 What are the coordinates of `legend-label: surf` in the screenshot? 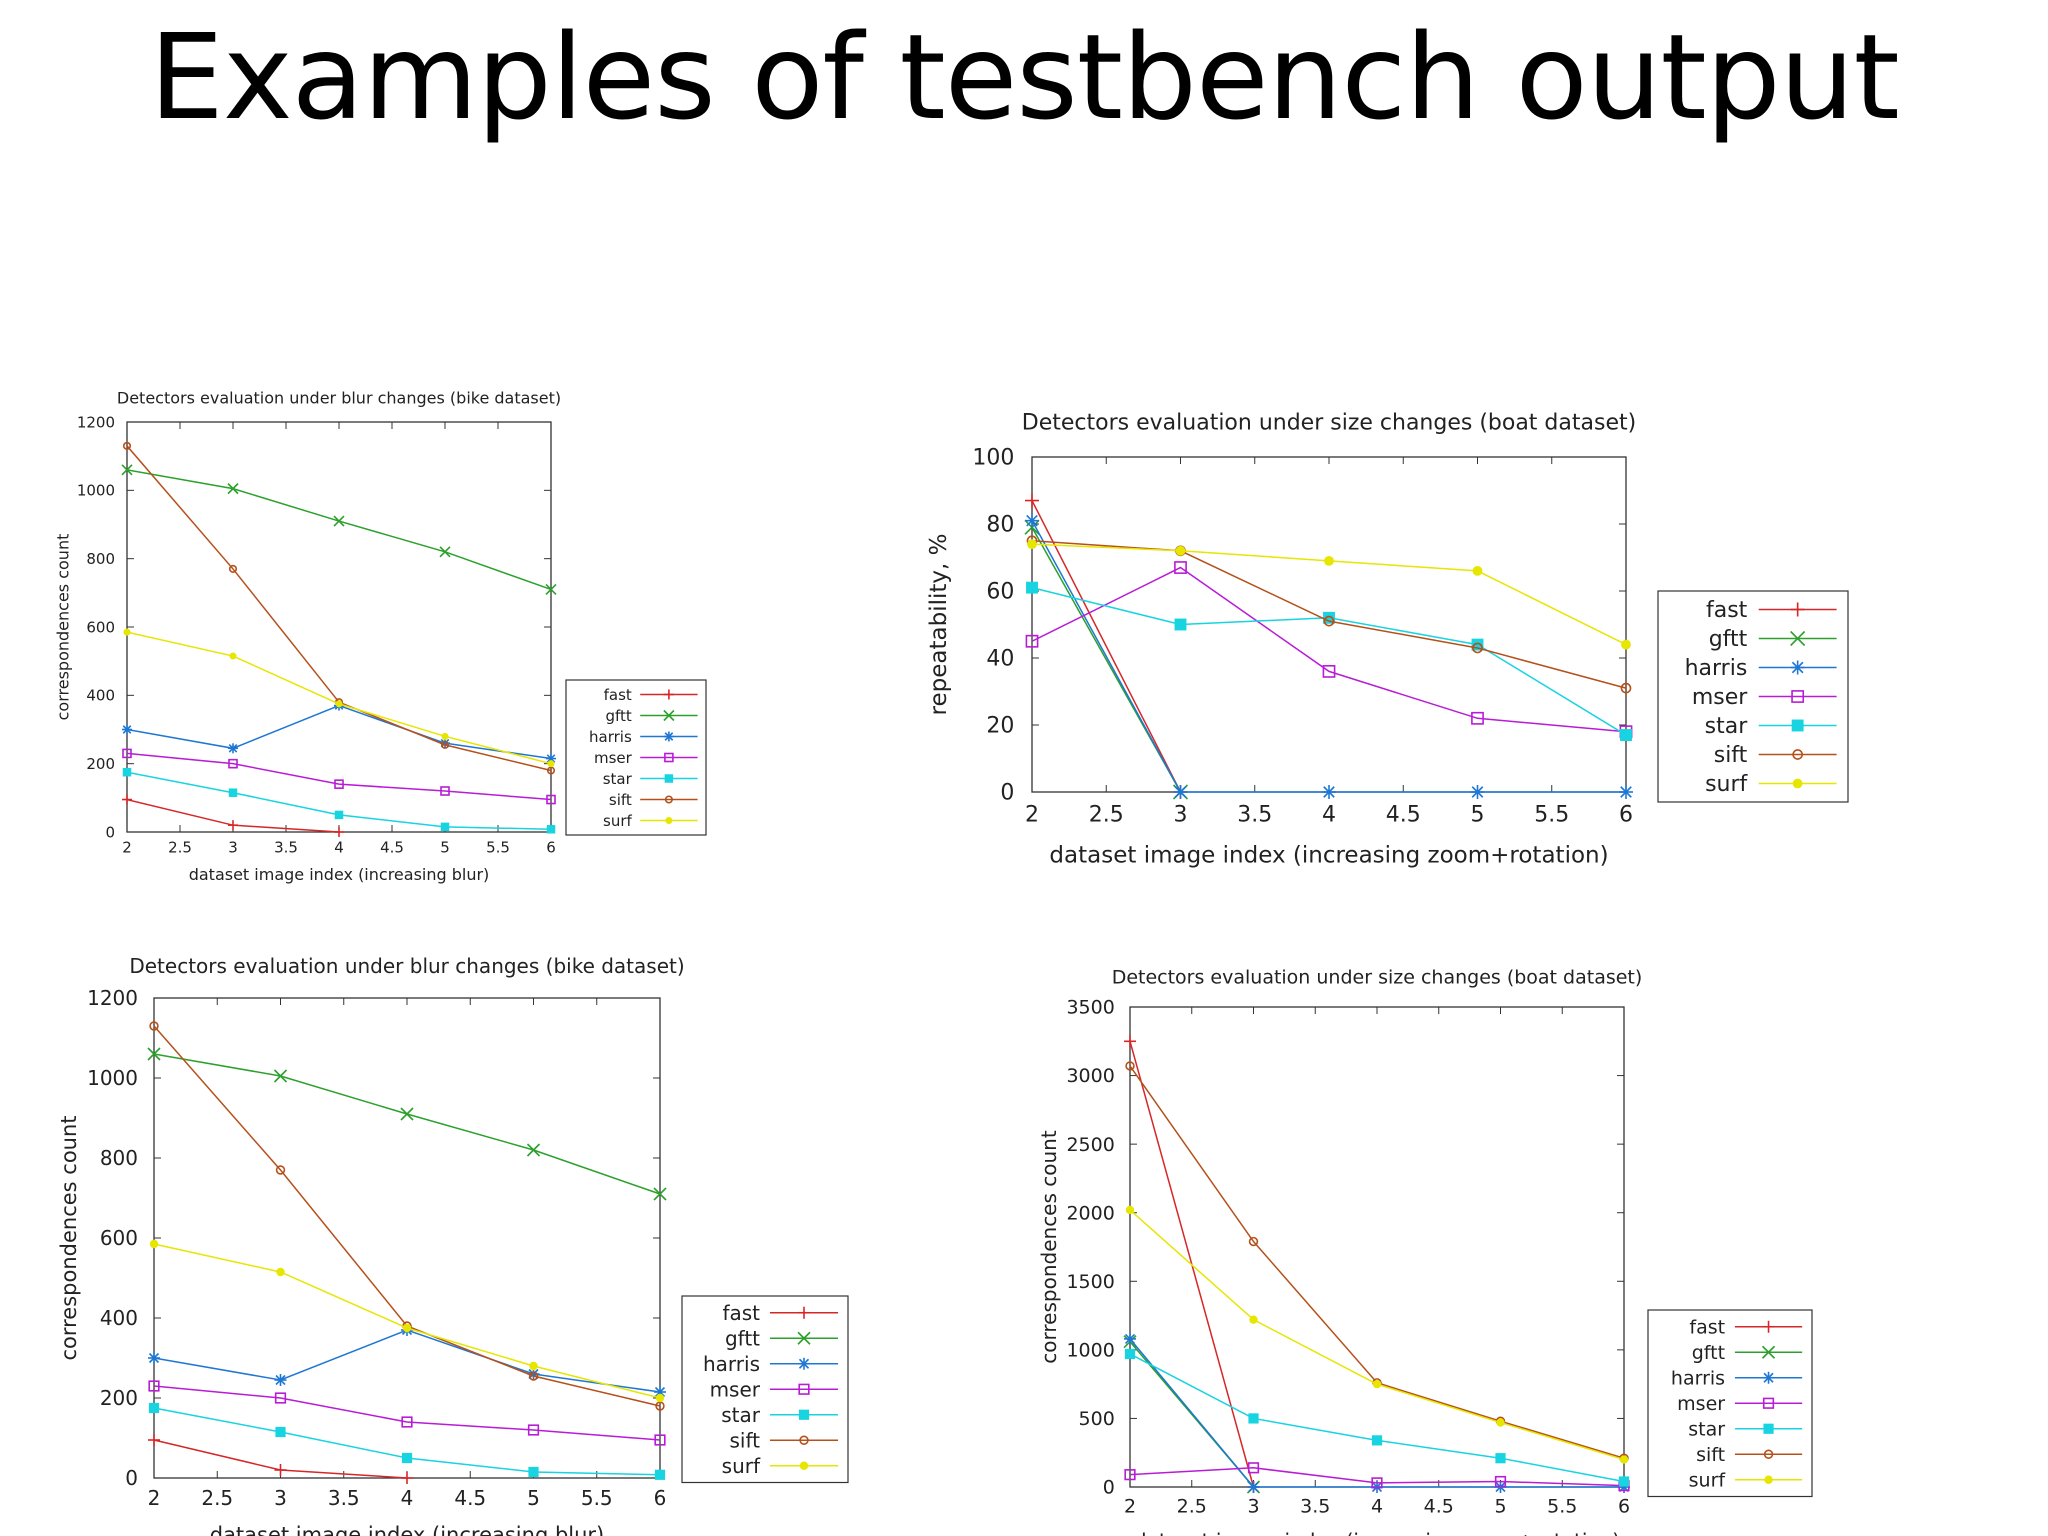 It's located at (1708, 1480).